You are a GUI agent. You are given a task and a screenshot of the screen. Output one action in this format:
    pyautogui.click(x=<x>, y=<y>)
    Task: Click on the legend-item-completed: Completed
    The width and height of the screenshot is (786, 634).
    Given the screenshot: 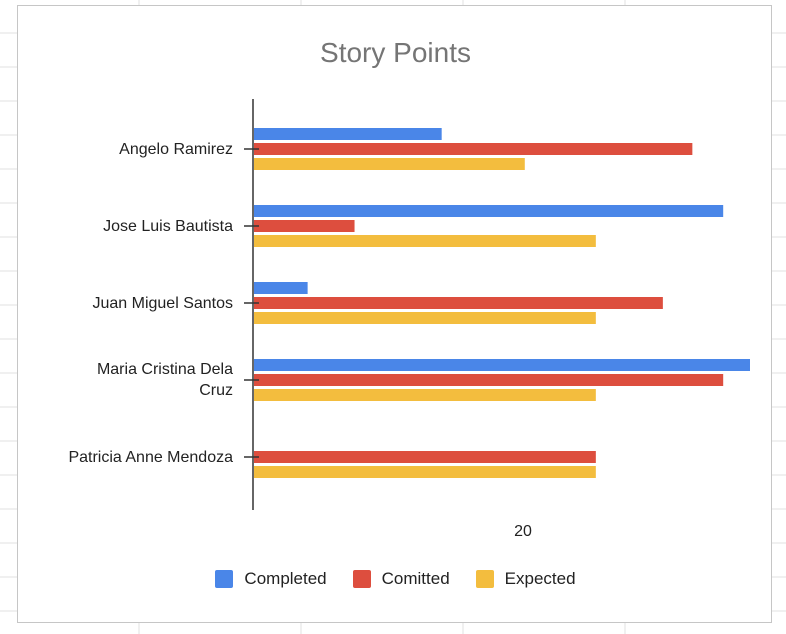 What is the action you would take?
    pyautogui.click(x=271, y=579)
    